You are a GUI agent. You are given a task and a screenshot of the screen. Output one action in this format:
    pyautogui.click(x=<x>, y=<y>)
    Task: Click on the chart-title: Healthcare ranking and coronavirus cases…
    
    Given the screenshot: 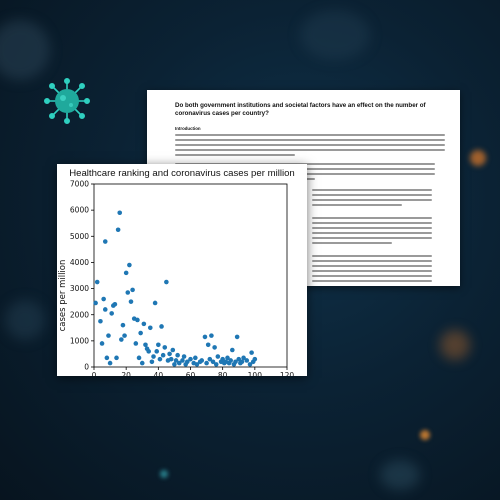 What is the action you would take?
    pyautogui.click(x=182, y=173)
    